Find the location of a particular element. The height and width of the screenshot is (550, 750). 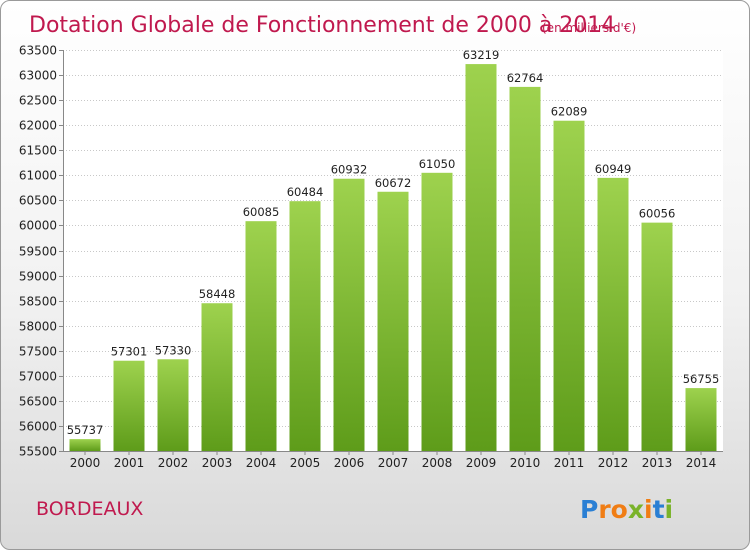

bar-value-label: 58448 is located at coordinates (217, 294).